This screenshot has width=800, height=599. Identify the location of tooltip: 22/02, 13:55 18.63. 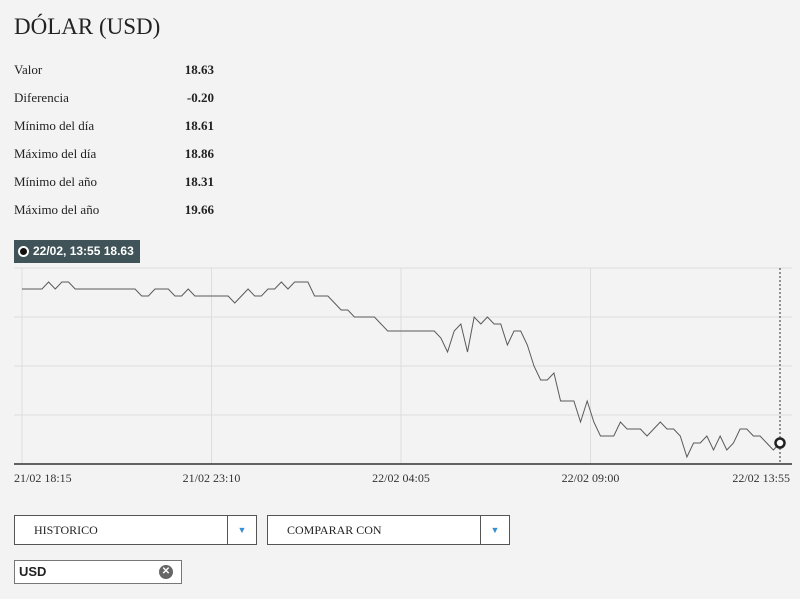
(77, 251).